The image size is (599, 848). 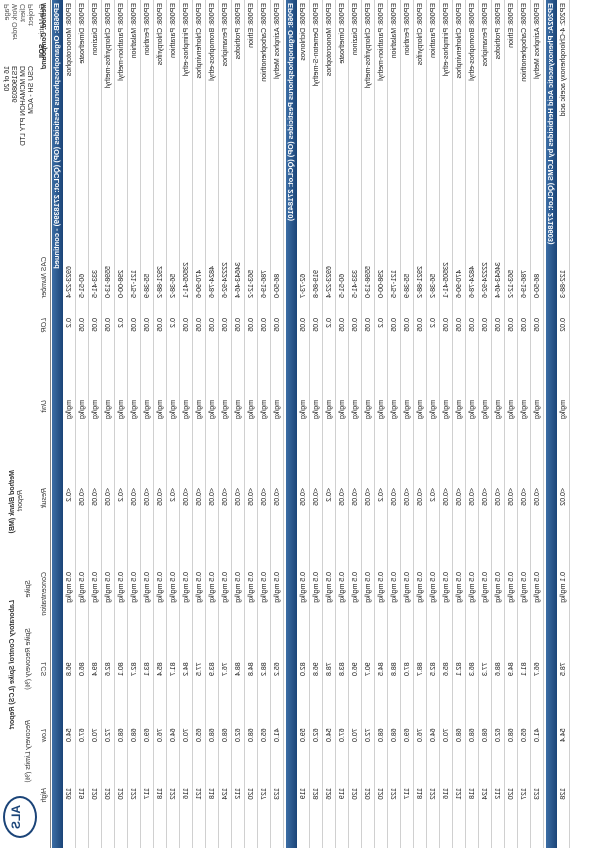 I want to click on table-cell: 119, so click(x=82, y=794).